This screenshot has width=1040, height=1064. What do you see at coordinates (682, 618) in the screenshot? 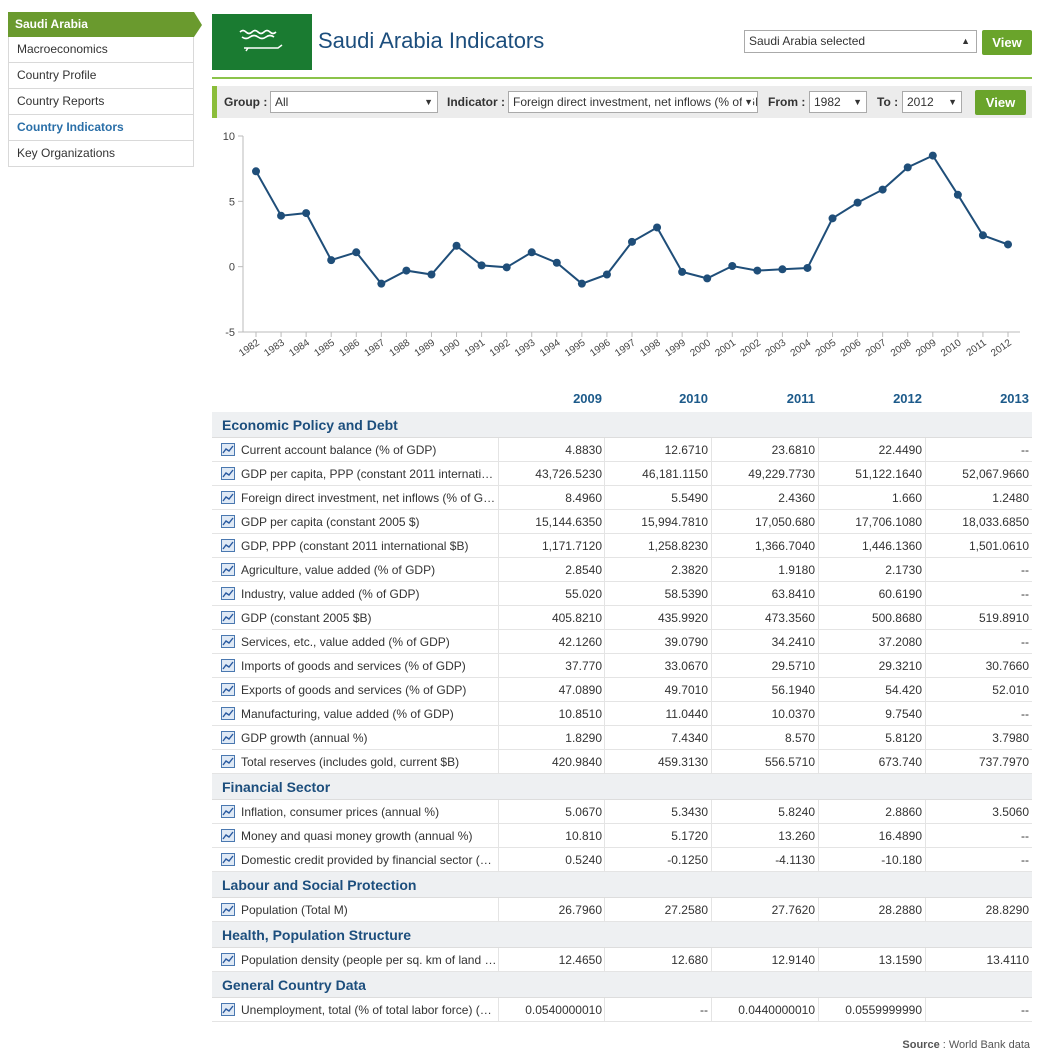
I see `cell-value: 435.9920` at bounding box center [682, 618].